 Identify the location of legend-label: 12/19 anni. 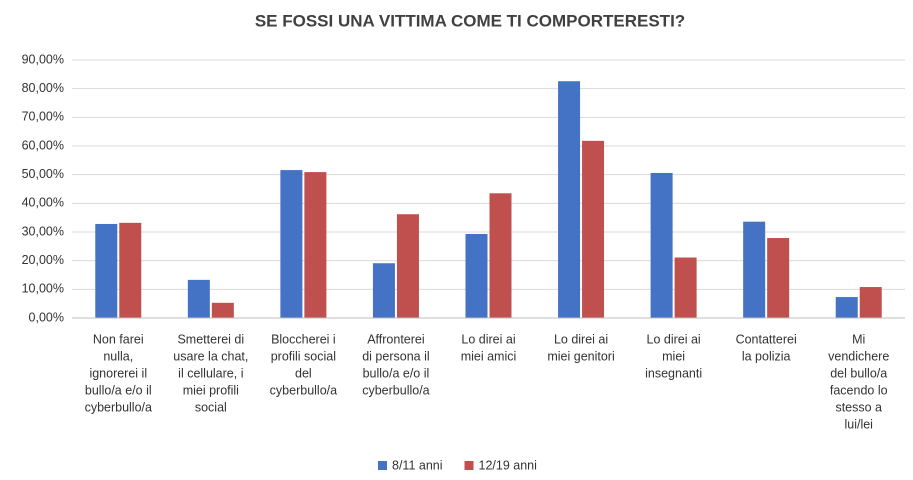
(508, 465).